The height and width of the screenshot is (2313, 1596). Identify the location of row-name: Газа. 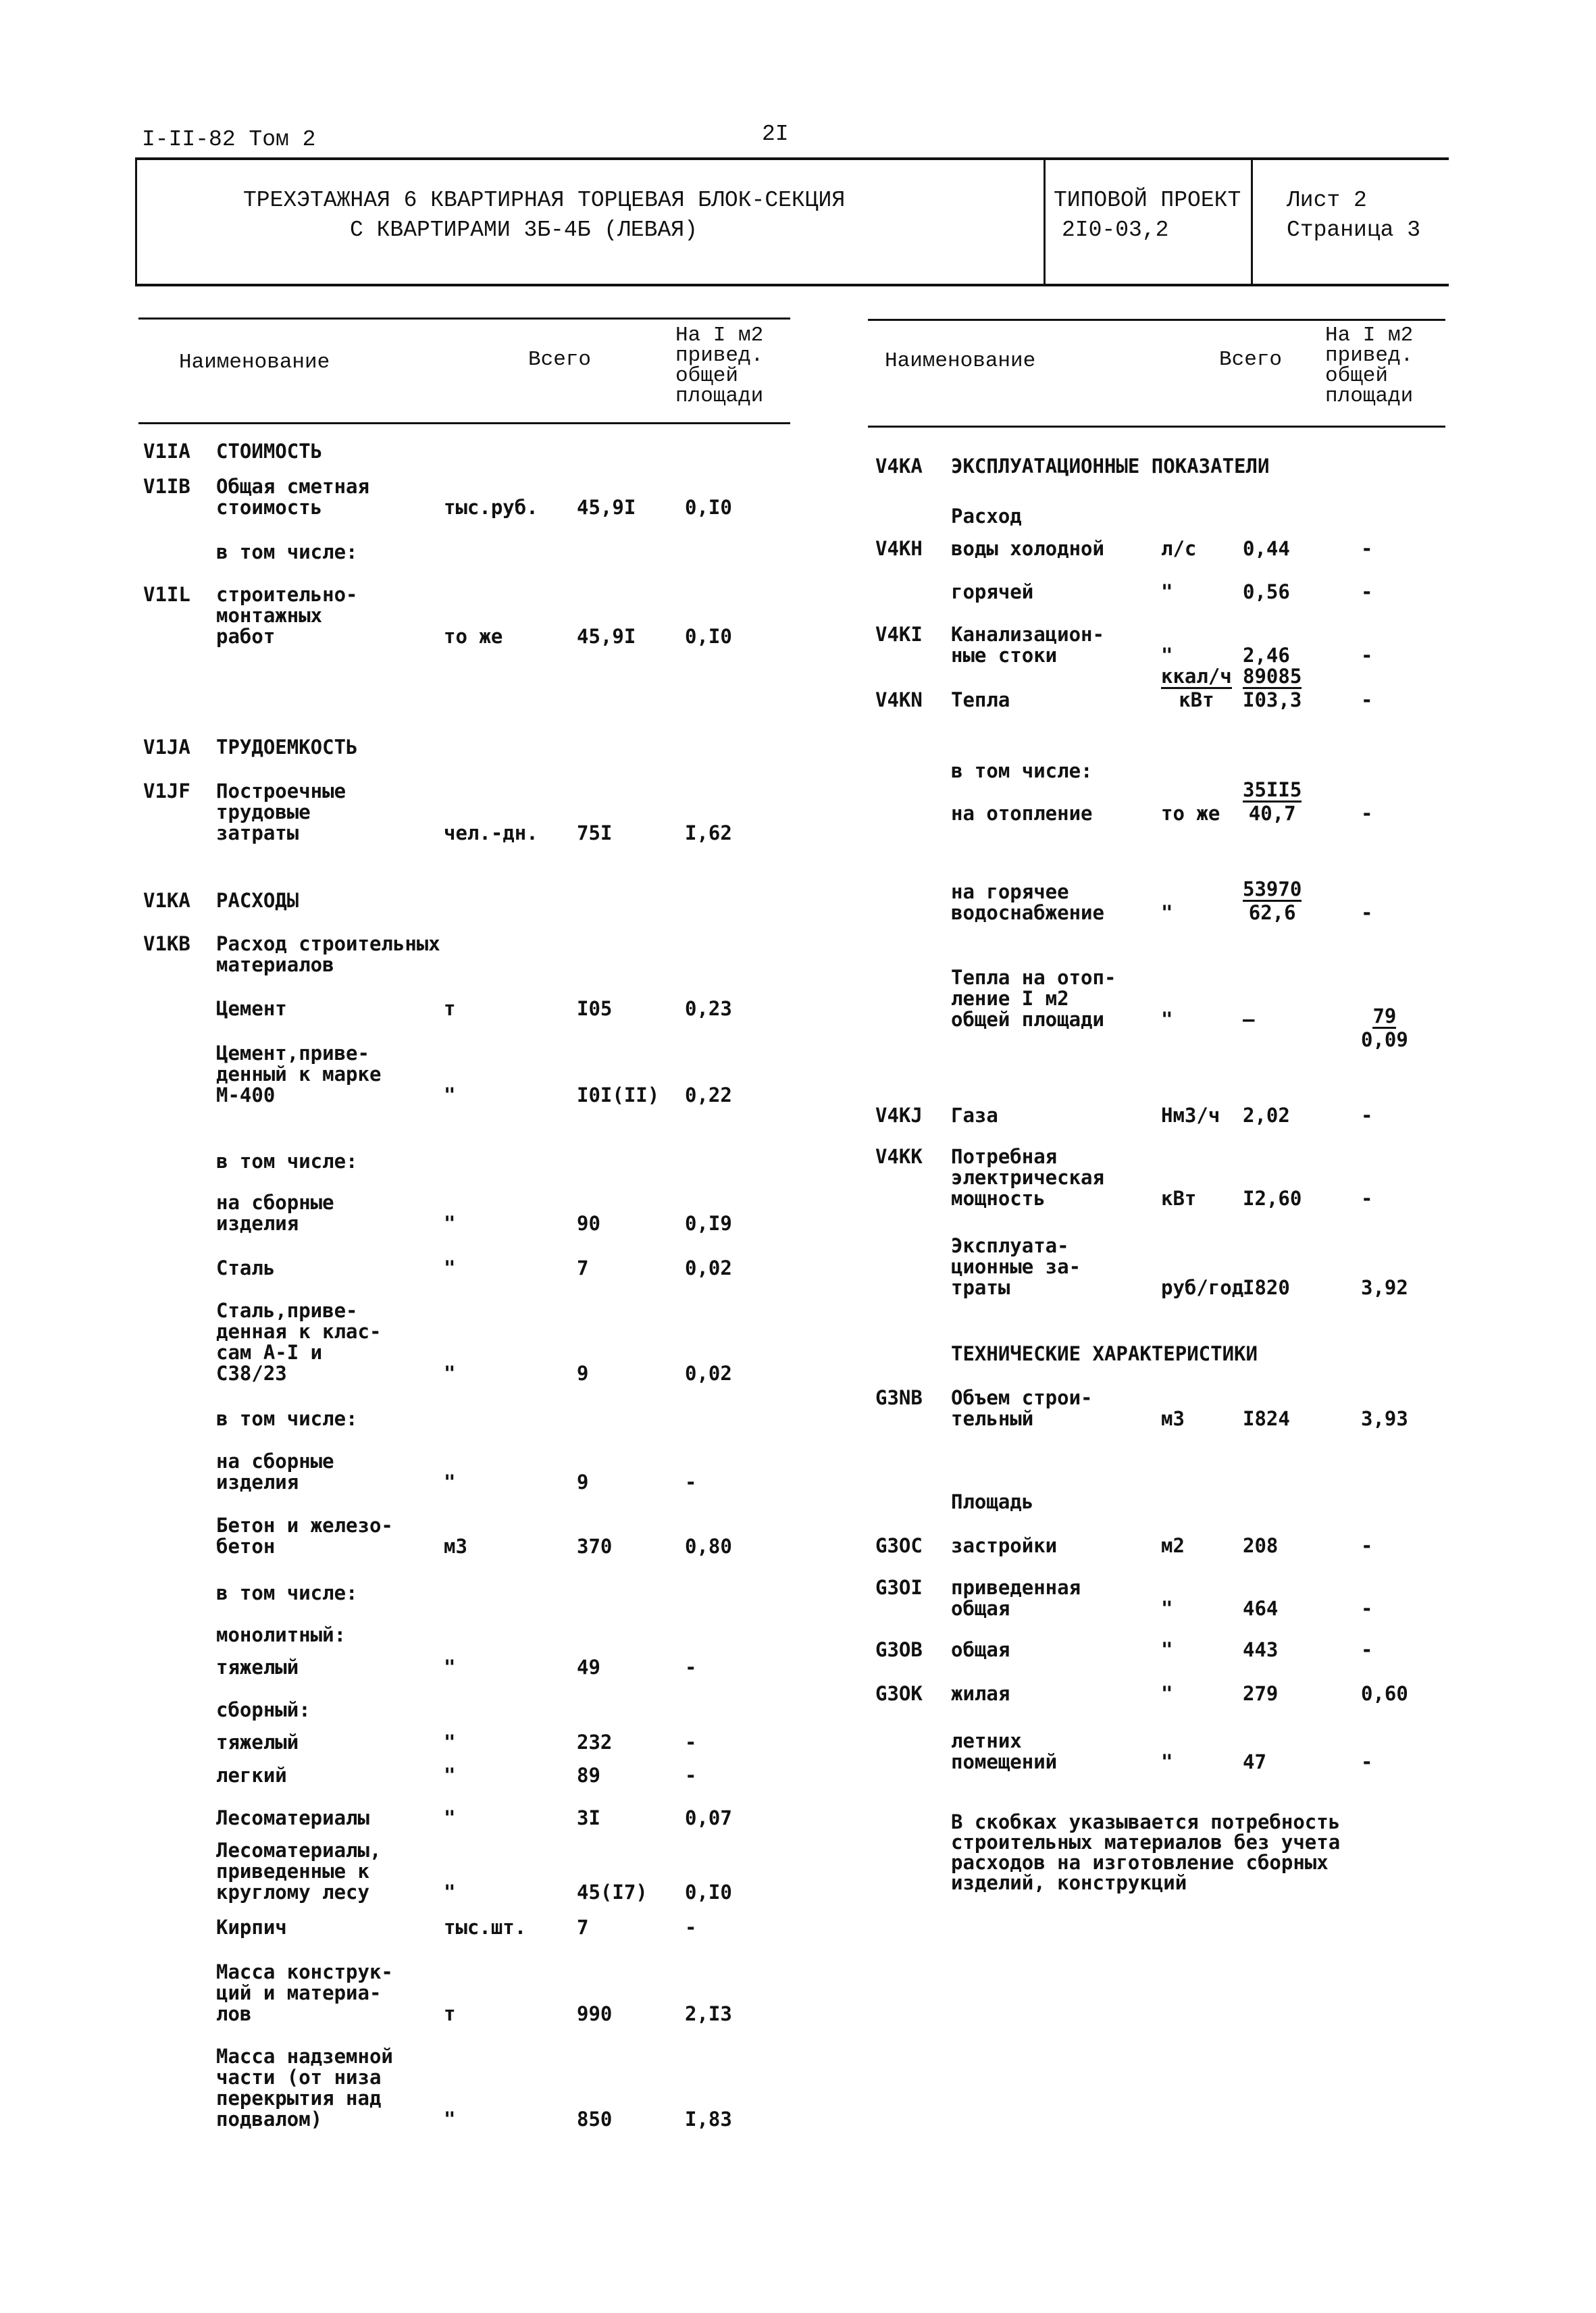
(975, 1115).